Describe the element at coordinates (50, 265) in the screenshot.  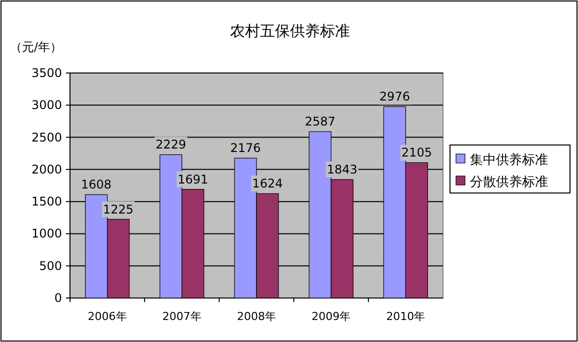
I see `y-tick-label: 500` at that location.